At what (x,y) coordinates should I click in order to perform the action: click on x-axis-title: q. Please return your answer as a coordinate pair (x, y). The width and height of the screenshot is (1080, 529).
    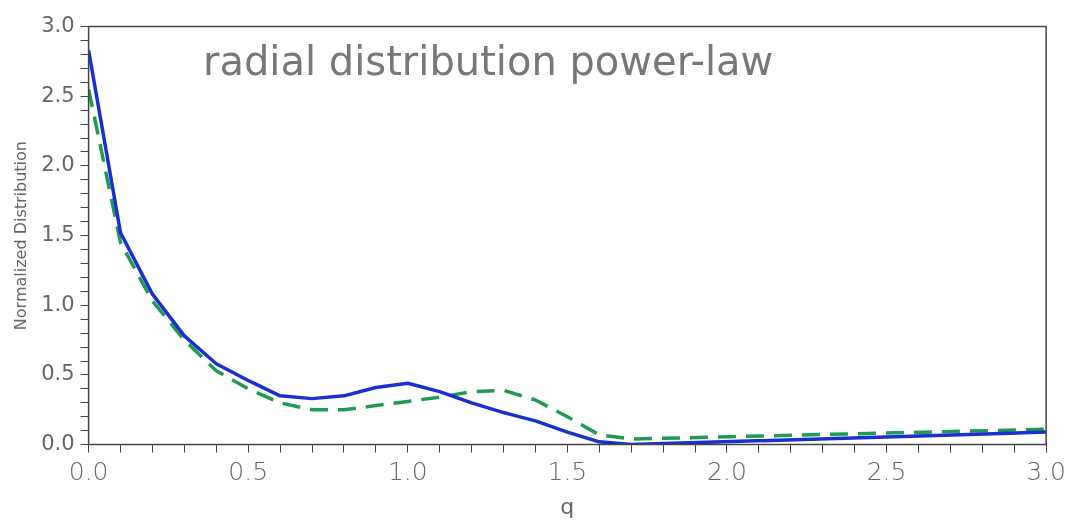
    Looking at the image, I should click on (567, 506).